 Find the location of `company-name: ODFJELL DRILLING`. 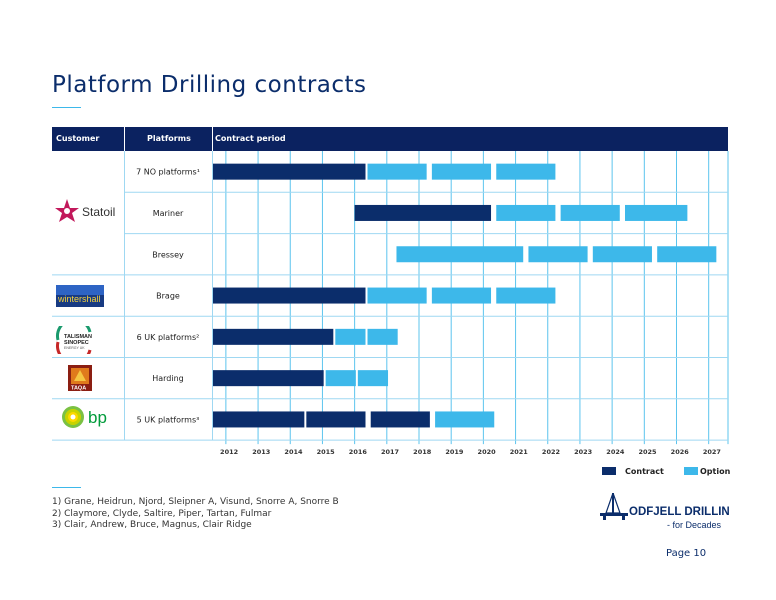

company-name: ODFJELL DRILLING is located at coordinates (679, 512).